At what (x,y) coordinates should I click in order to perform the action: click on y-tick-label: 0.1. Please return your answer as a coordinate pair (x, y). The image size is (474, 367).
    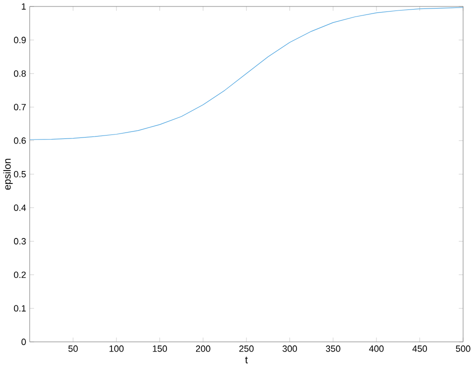
    Looking at the image, I should click on (20, 308).